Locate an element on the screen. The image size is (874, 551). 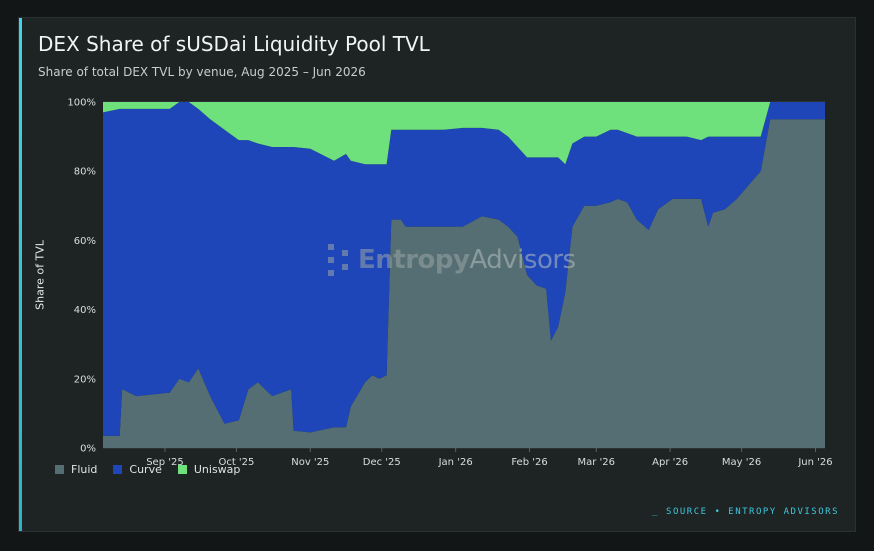
x-tick-label: Mar '26 is located at coordinates (596, 462).